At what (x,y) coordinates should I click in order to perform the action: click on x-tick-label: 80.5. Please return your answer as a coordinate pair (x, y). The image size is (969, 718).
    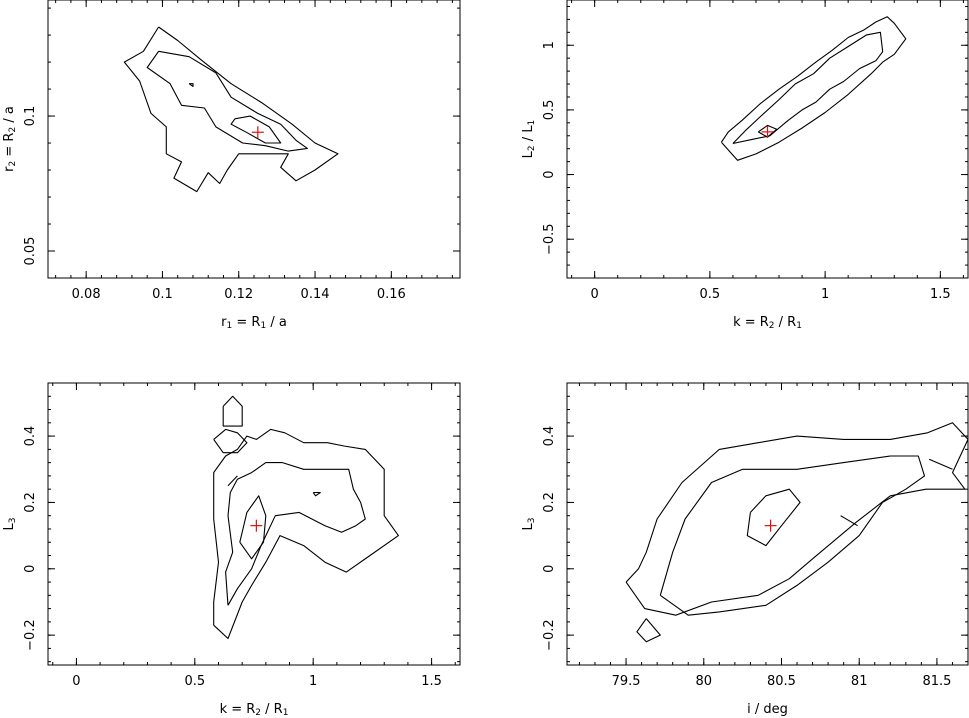
    Looking at the image, I should click on (781, 681).